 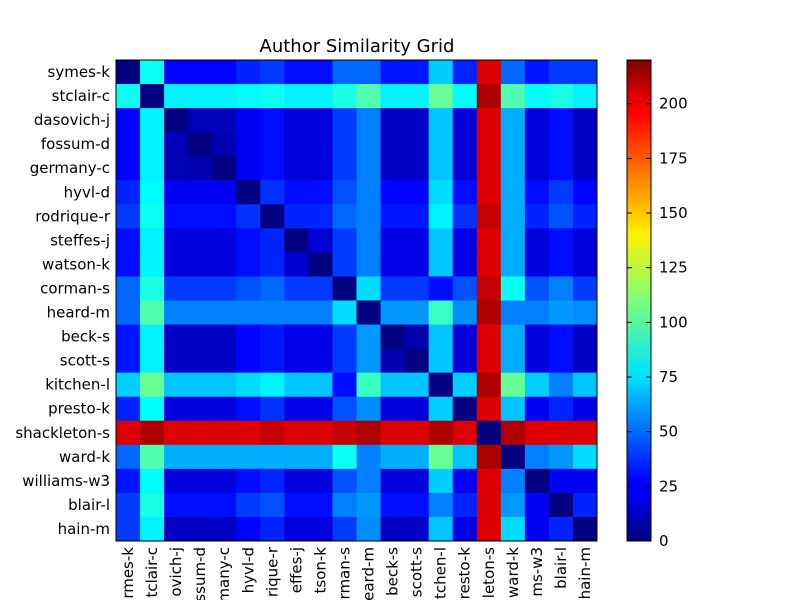 What do you see at coordinates (75, 288) in the screenshot?
I see `y-tick-label: corman-s` at bounding box center [75, 288].